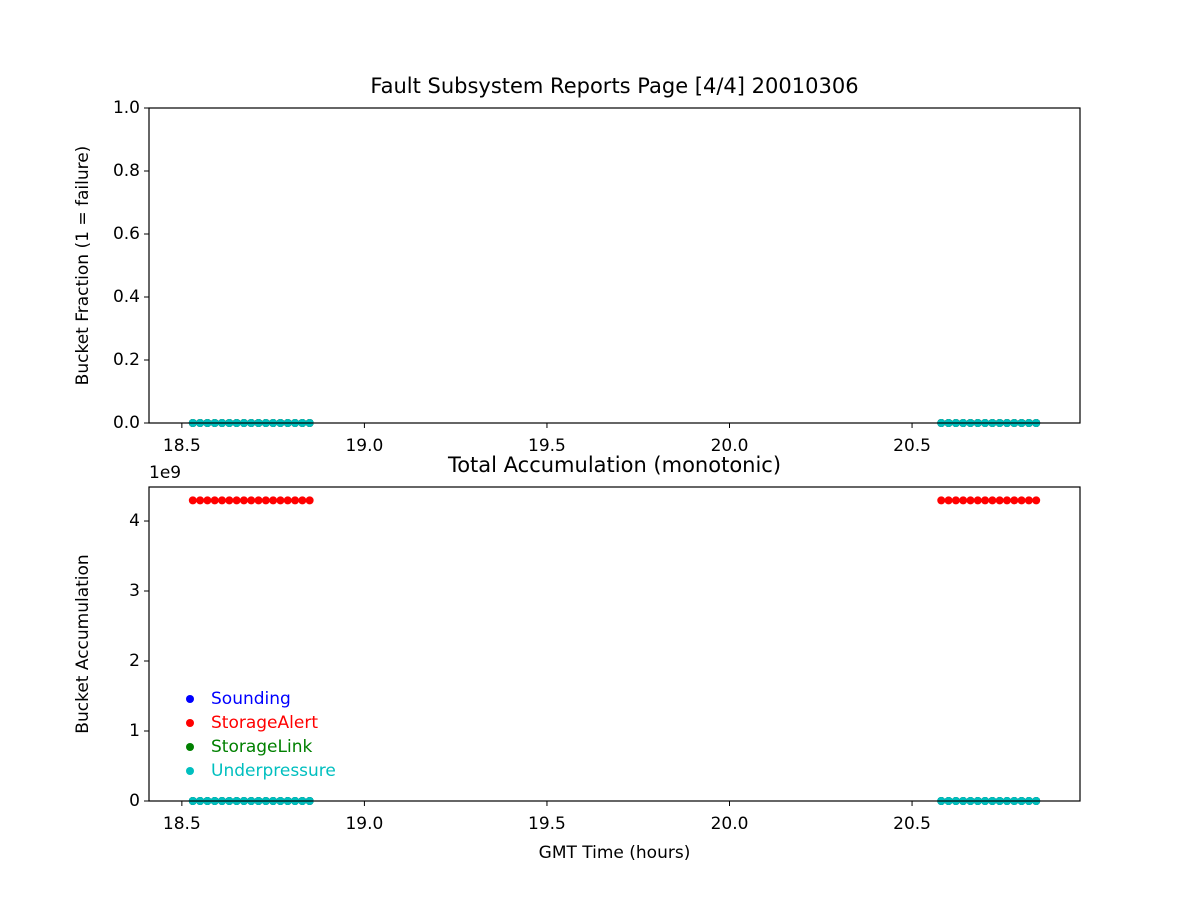 The width and height of the screenshot is (1200, 900). What do you see at coordinates (126, 108) in the screenshot?
I see `y-tick-label: 1.0` at bounding box center [126, 108].